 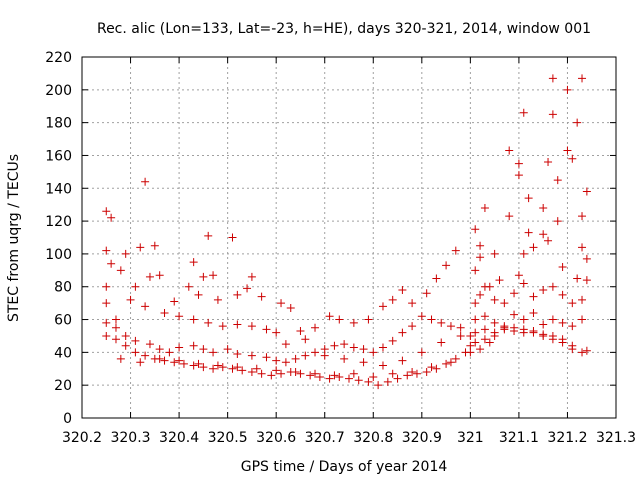 I want to click on y-tick-label: 80, so click(x=63, y=288).